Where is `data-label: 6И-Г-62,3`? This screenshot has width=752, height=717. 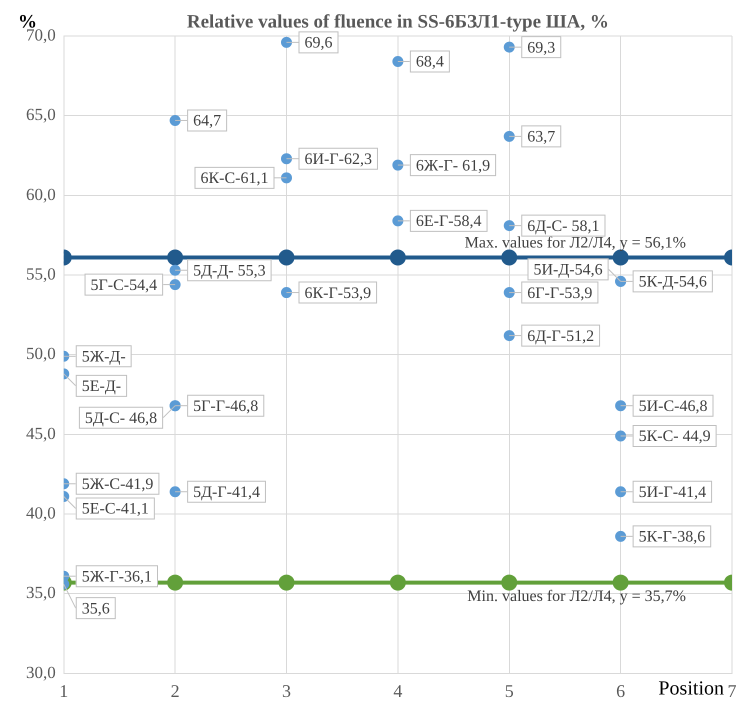 data-label: 6И-Г-62,3 is located at coordinates (338, 159).